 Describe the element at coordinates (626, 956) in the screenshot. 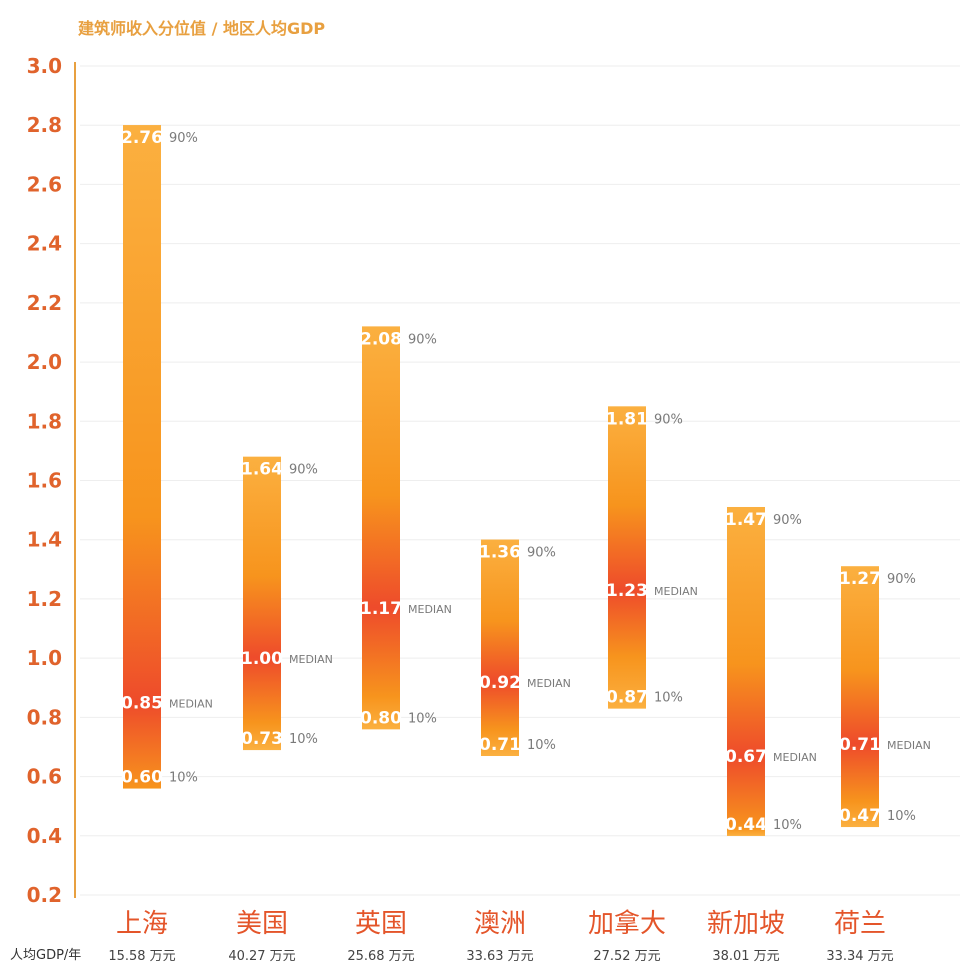

I see `gdp-value: 27.52 万元` at that location.